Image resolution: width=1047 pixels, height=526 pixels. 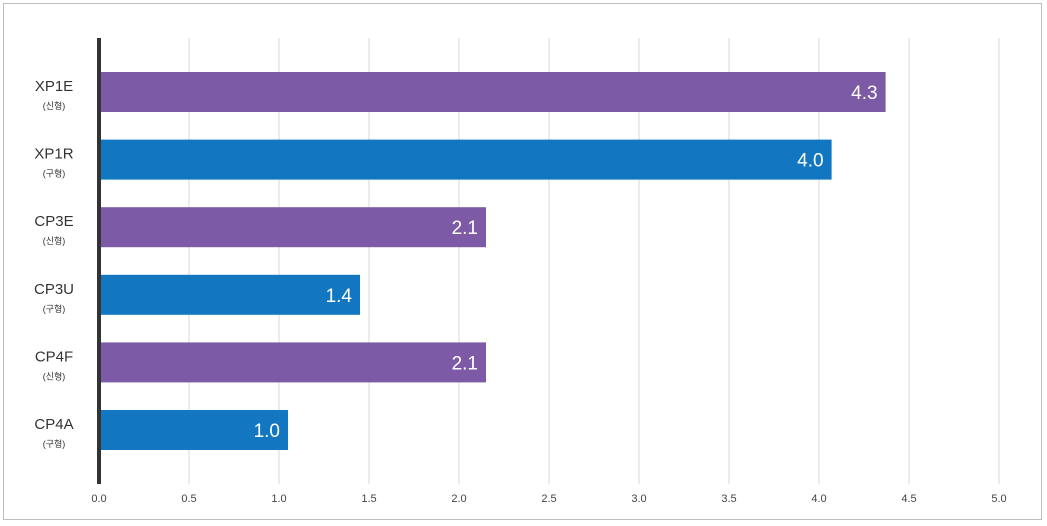 I want to click on x-tick-label: 0.0, so click(x=98, y=499).